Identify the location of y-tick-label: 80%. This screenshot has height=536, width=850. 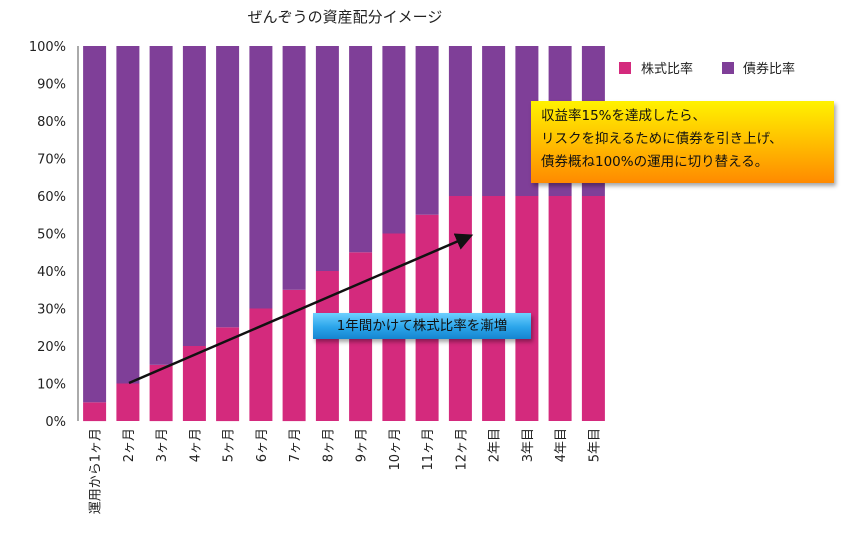
(51, 122).